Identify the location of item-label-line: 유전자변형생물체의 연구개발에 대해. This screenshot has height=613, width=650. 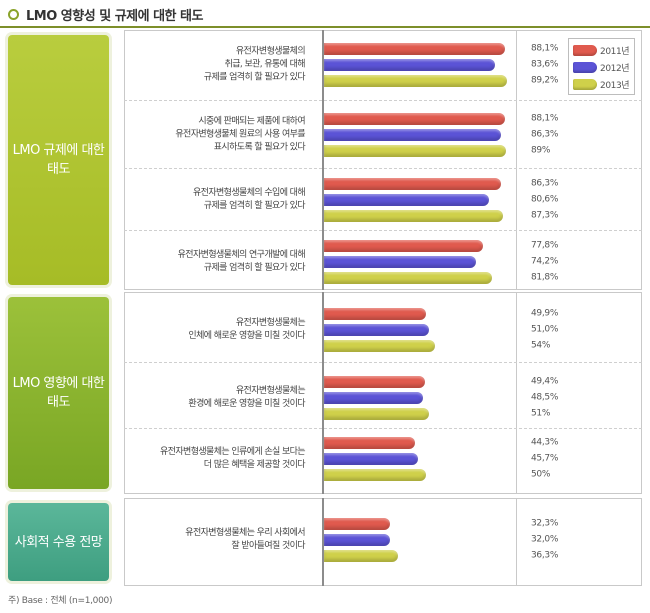
(241, 255).